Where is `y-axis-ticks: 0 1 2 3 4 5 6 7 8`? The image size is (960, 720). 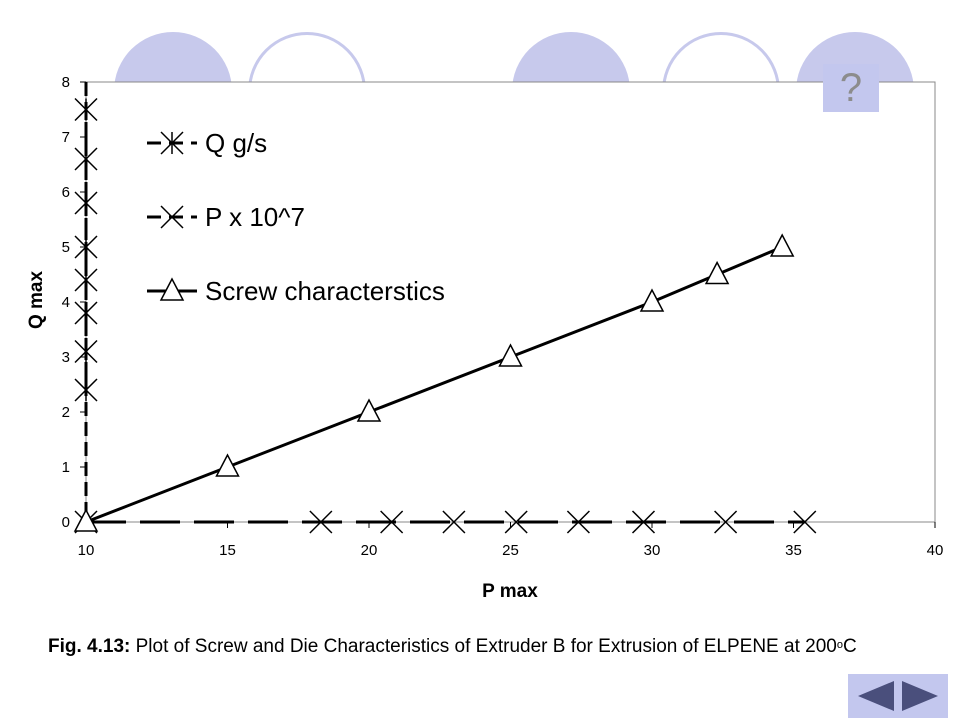
y-axis-ticks: 0 1 2 3 4 5 6 7 8 is located at coordinates (74, 302).